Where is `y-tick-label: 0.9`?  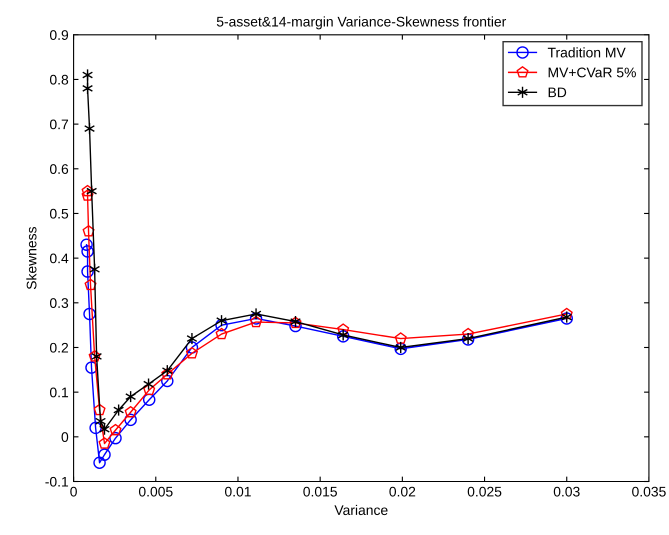 y-tick-label: 0.9 is located at coordinates (59, 35).